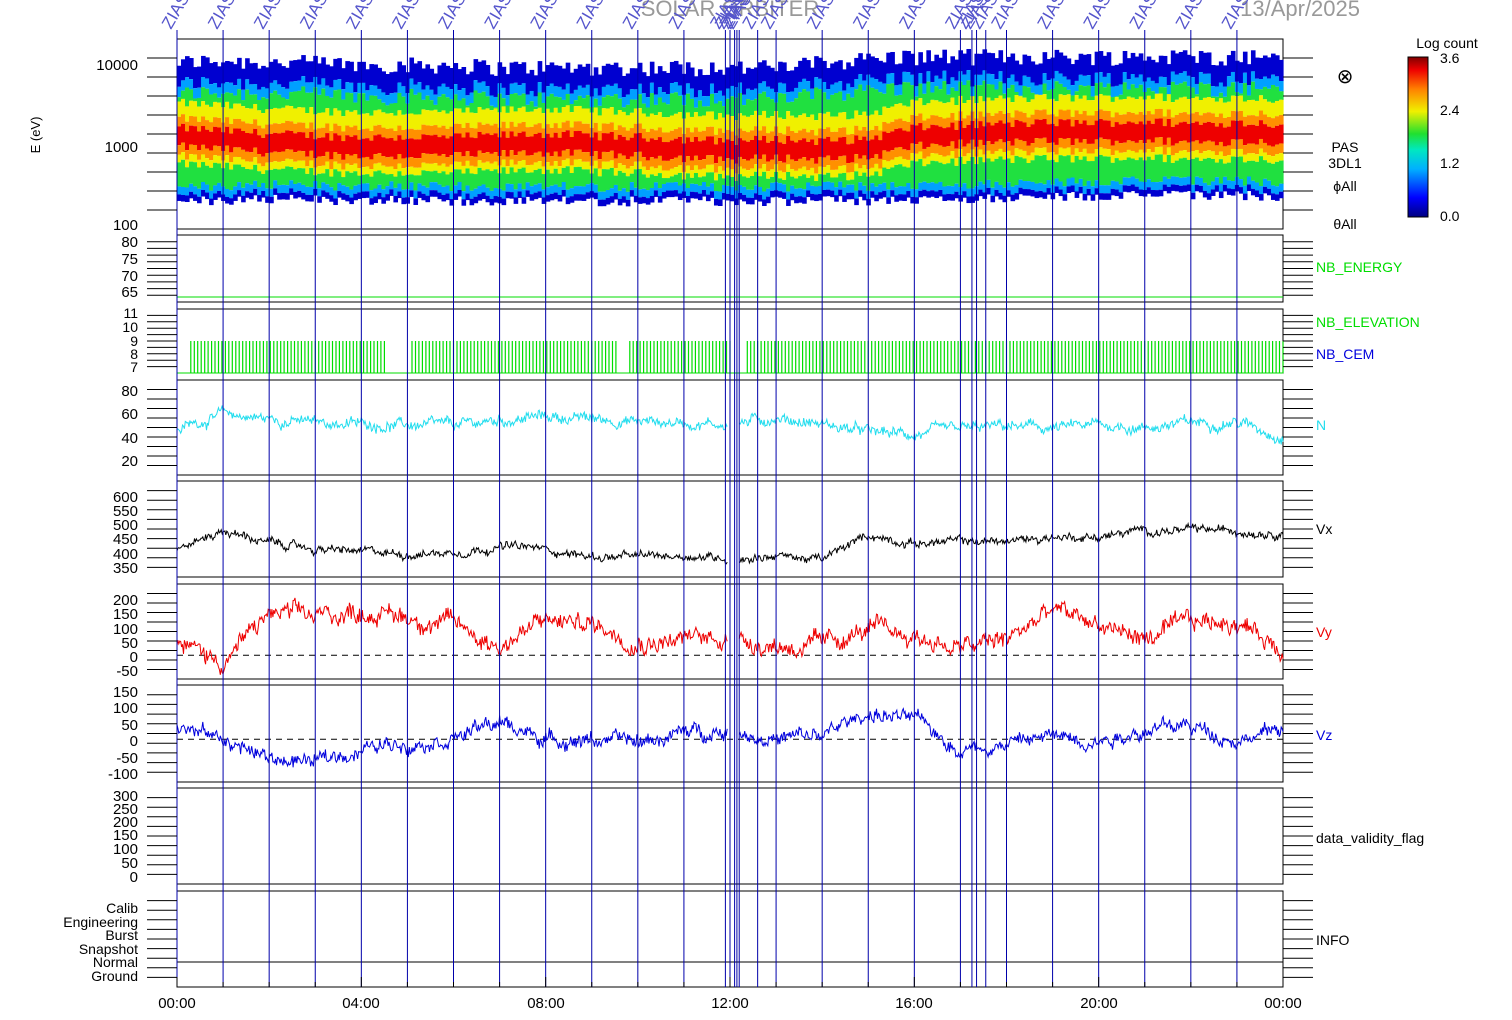 This screenshot has width=1512, height=1020. Describe the element at coordinates (125, 809) in the screenshot. I see `validity-tick-label: 250` at that location.